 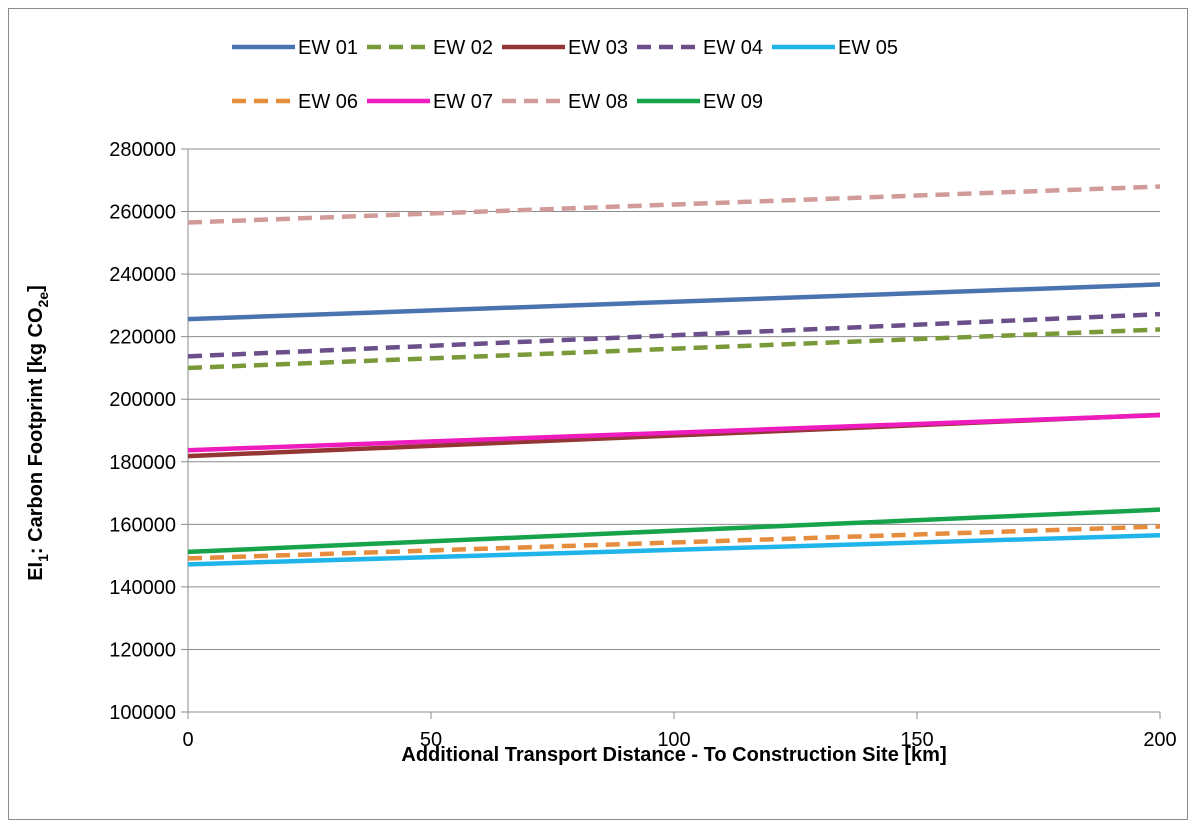 What do you see at coordinates (463, 48) in the screenshot?
I see `legend-label: EW 02` at bounding box center [463, 48].